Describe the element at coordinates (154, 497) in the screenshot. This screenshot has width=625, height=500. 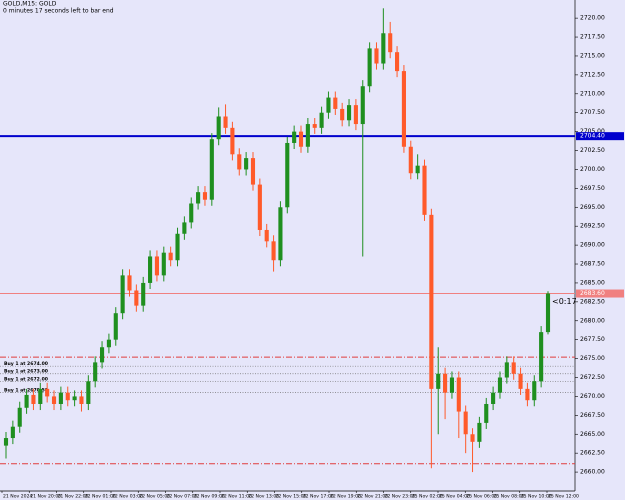
I see `x-tick-label: 22 Nov 05:00` at that location.